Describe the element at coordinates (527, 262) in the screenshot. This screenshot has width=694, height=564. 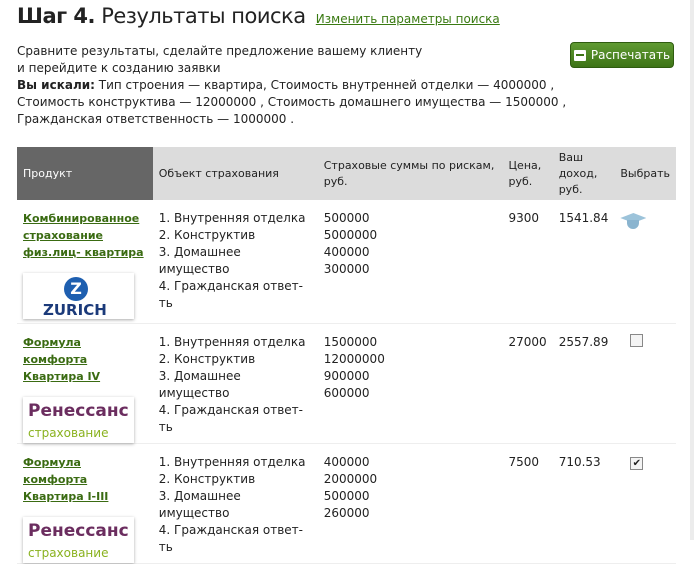
I see `price-cell: 9300` at that location.